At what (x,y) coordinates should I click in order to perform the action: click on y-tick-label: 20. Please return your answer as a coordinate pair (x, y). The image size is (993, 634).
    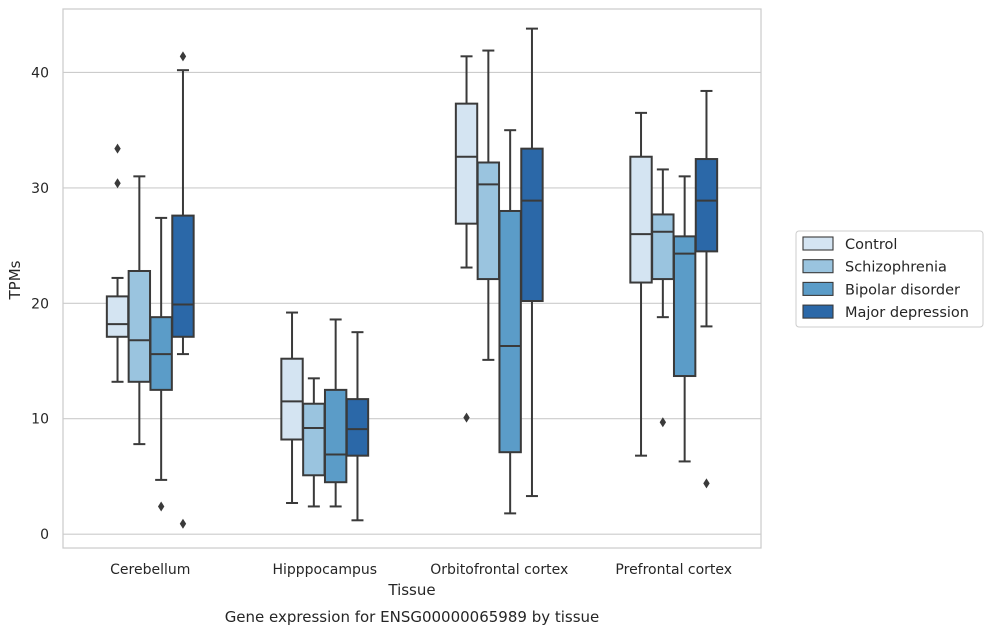
    Looking at the image, I should click on (40, 304).